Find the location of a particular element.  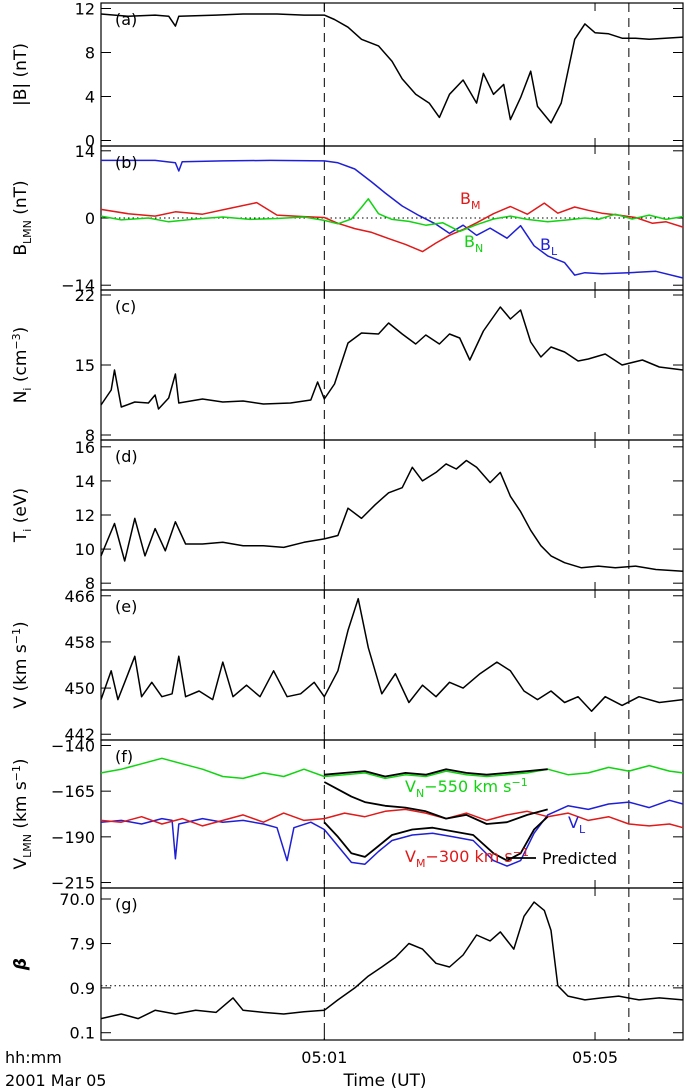

panel-letter: (c) is located at coordinates (125, 306).